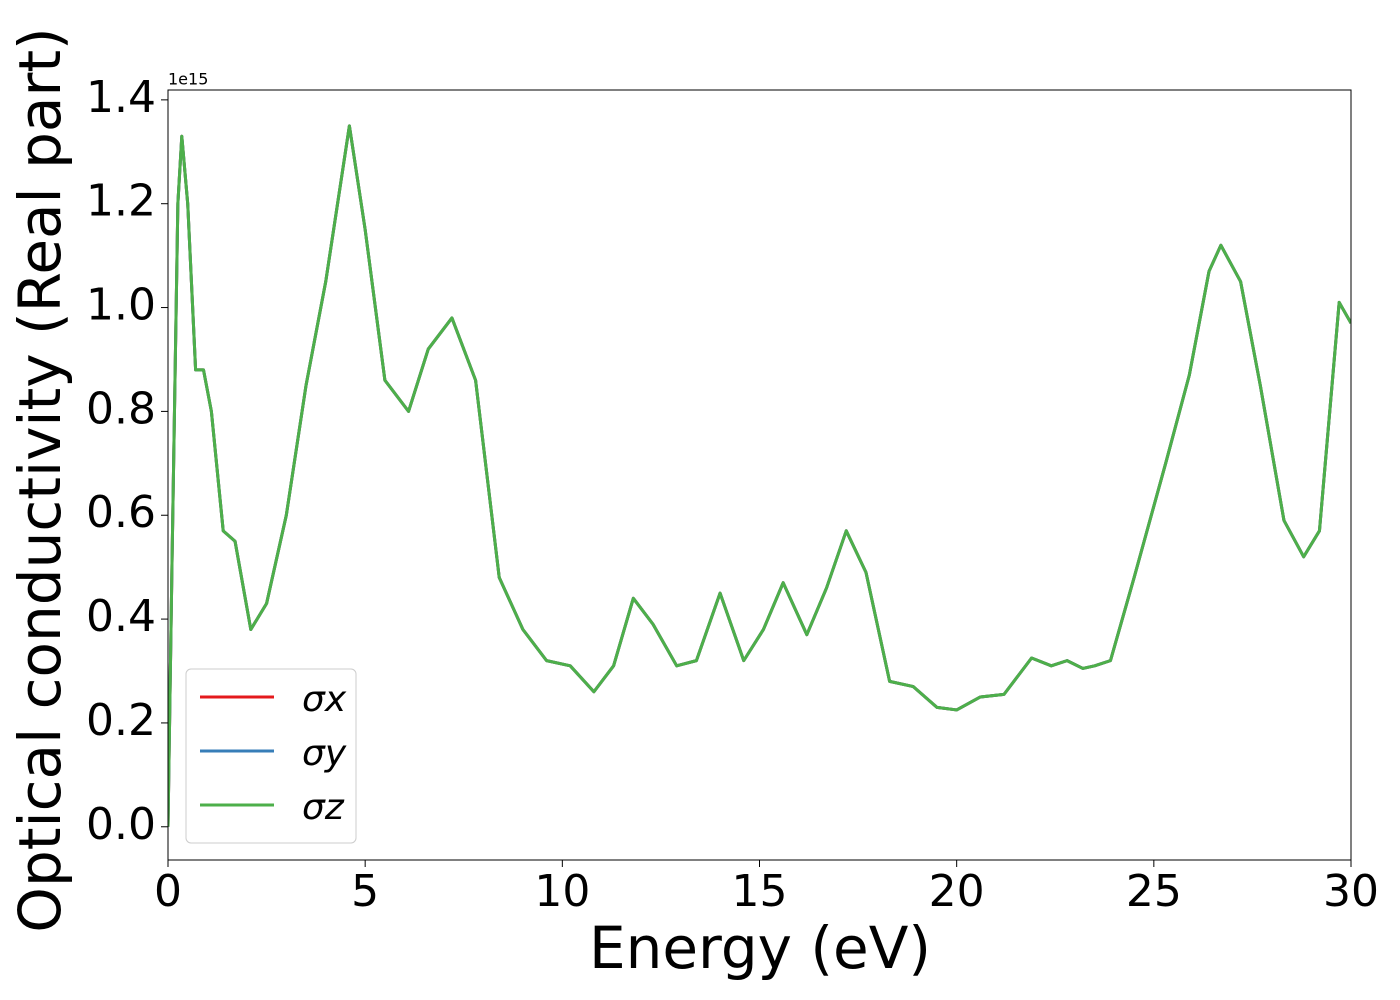 This screenshot has width=1400, height=1000. What do you see at coordinates (957, 891) in the screenshot?
I see `x-tick-label: 20` at bounding box center [957, 891].